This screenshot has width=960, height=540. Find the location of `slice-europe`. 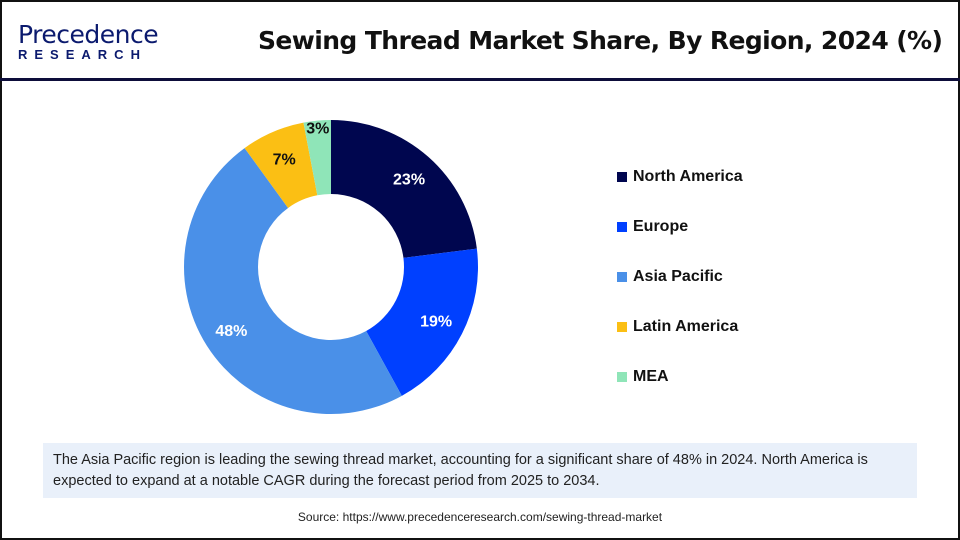

slice-europe is located at coordinates (422, 322).